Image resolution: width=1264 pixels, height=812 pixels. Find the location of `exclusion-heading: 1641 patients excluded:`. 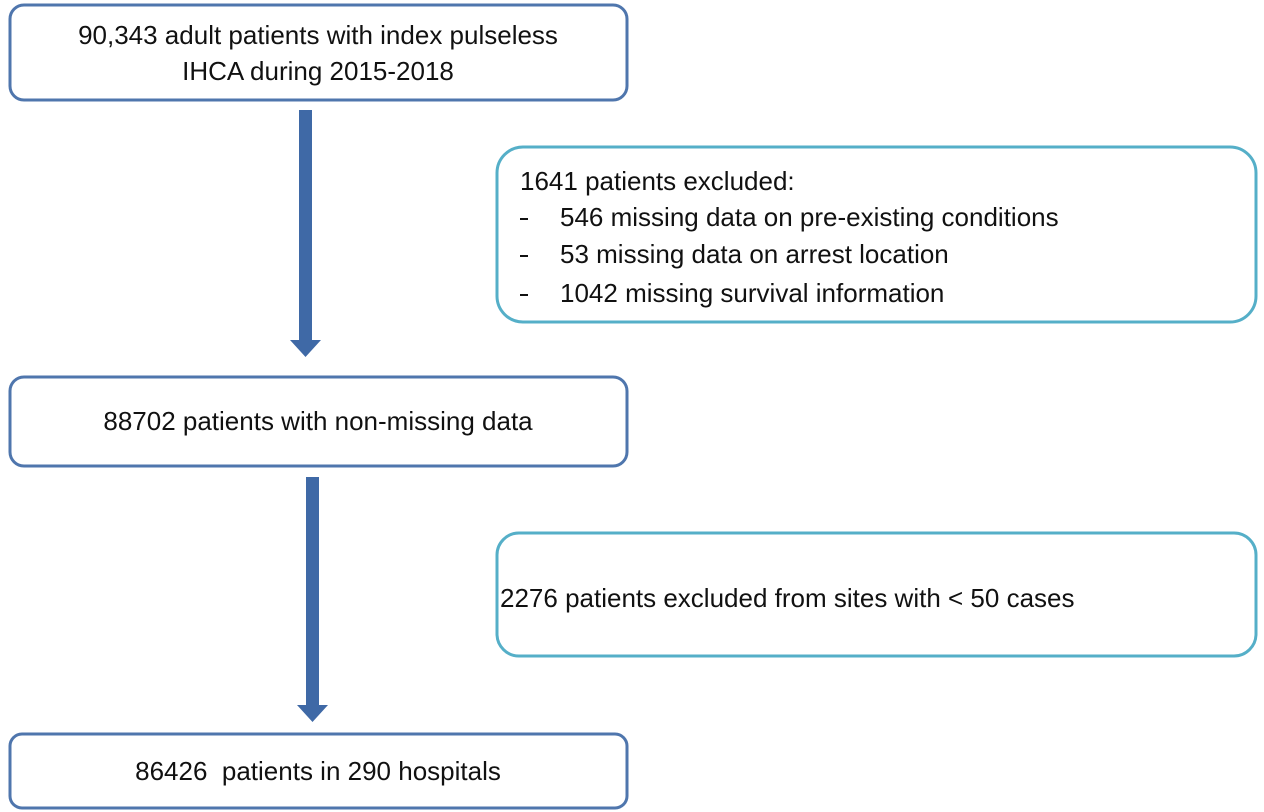

exclusion-heading: 1641 patients excluded: is located at coordinates (657, 181).